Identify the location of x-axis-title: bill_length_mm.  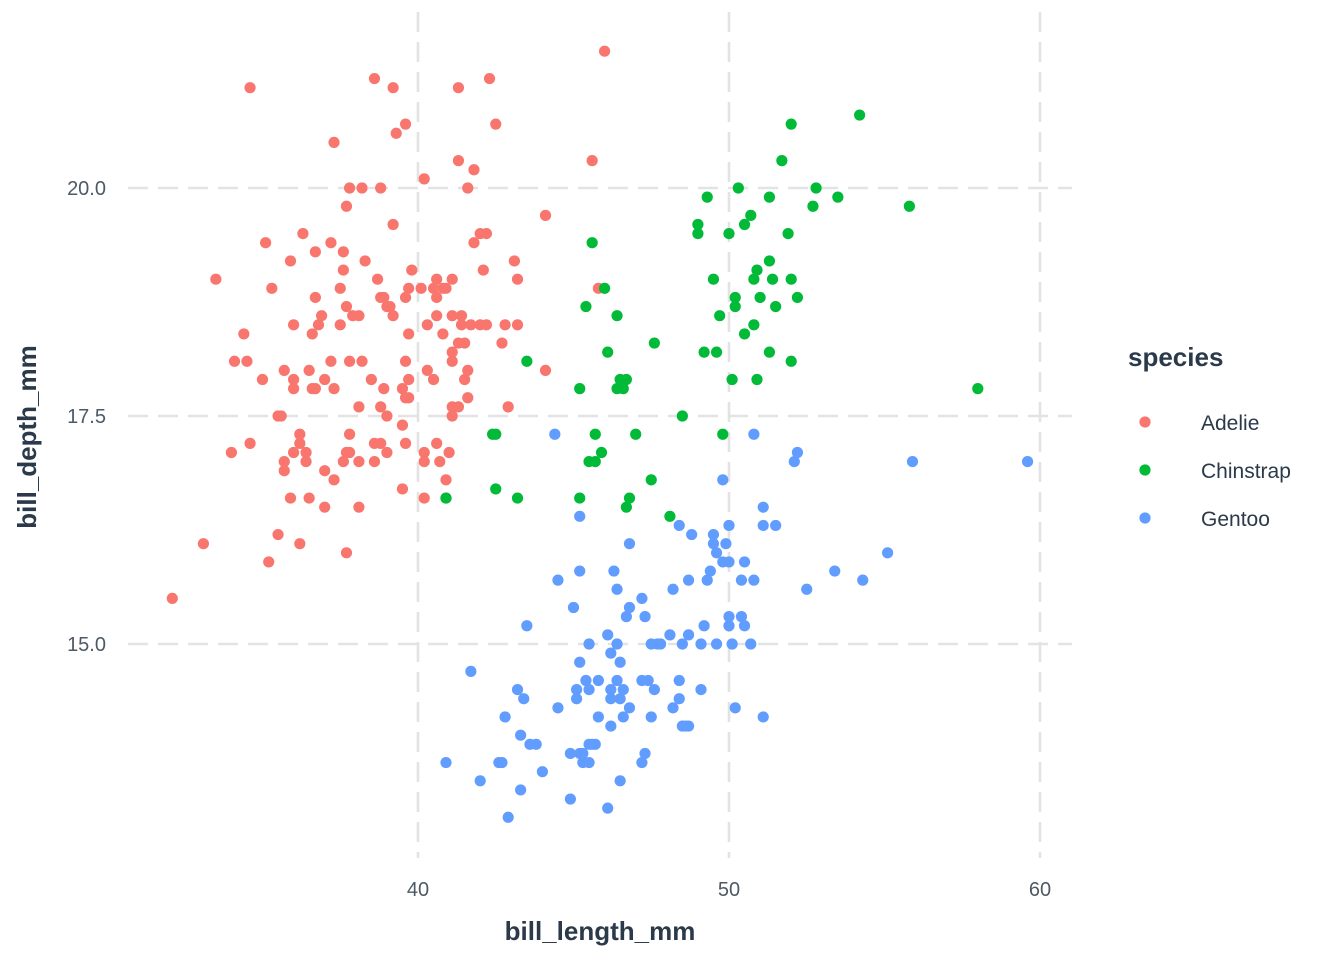
(600, 931).